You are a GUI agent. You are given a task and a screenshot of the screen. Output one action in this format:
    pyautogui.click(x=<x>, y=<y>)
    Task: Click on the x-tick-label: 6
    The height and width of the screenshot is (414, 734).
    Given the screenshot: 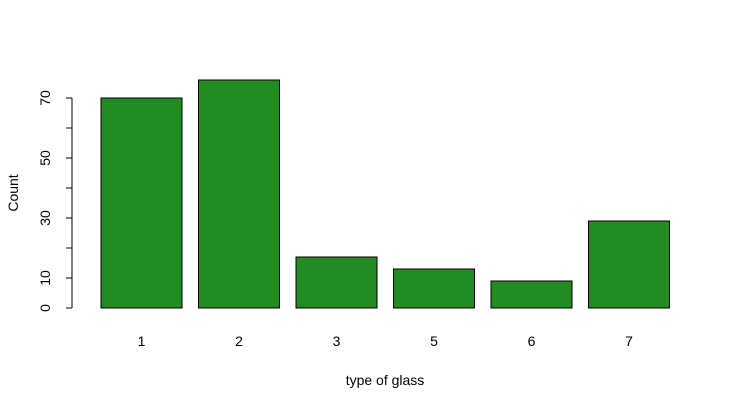 What is the action you would take?
    pyautogui.click(x=532, y=341)
    